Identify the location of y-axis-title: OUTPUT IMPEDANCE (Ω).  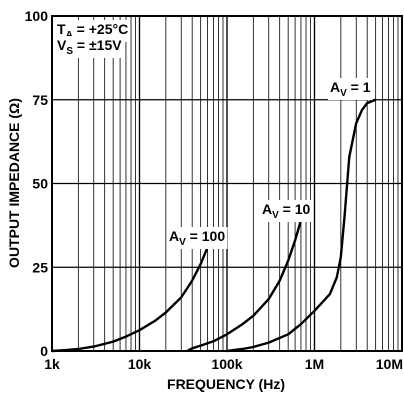
(14, 183).